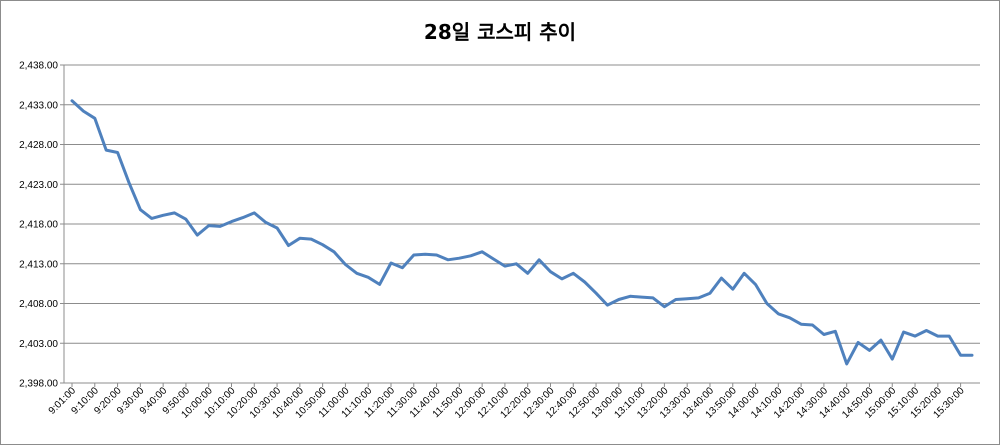  What do you see at coordinates (38, 264) in the screenshot?
I see `y-tick-label: 2,413.00` at bounding box center [38, 264].